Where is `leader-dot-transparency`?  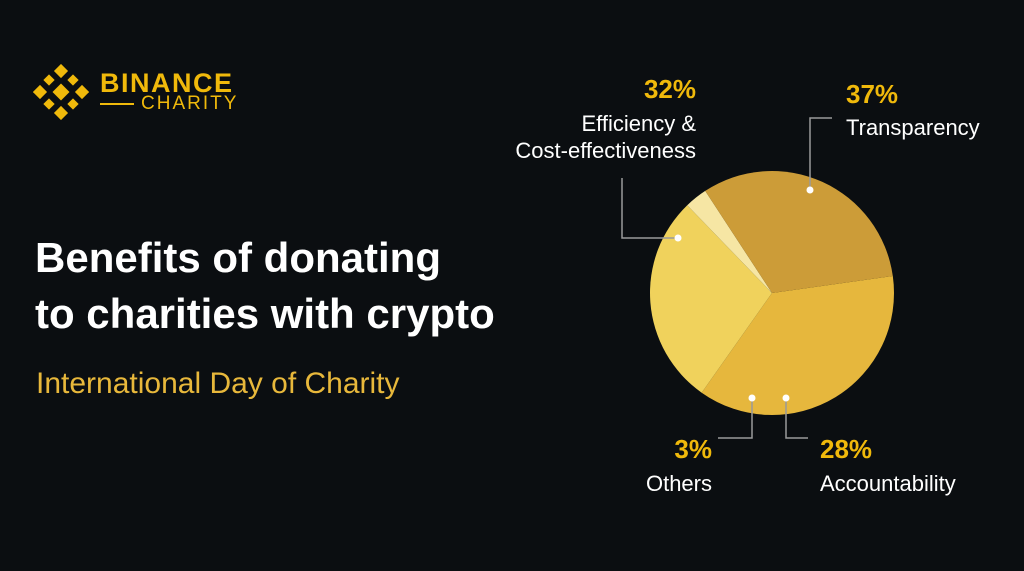 leader-dot-transparency is located at coordinates (810, 190).